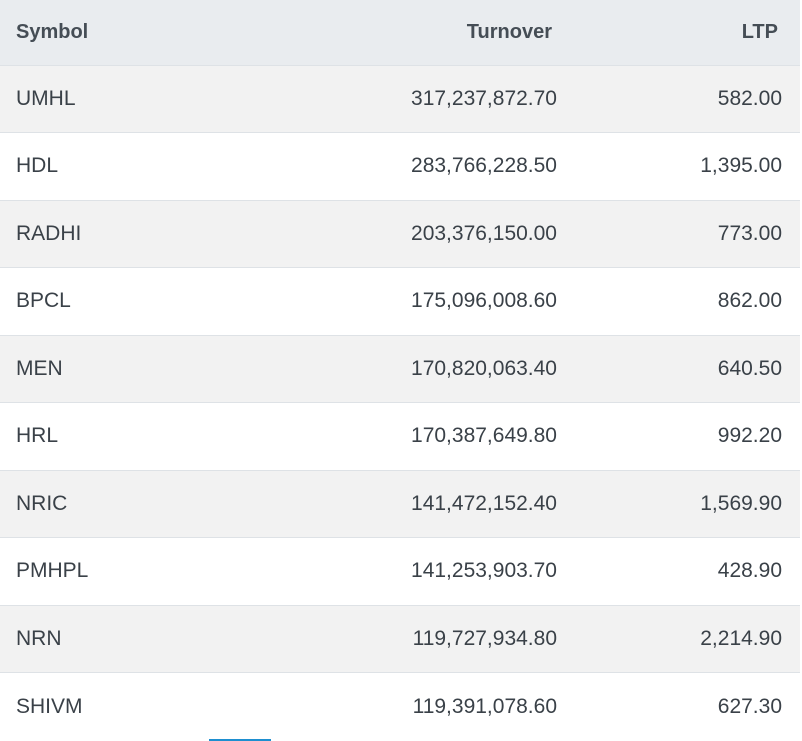 The image size is (802, 741). What do you see at coordinates (424, 706) in the screenshot?
I see `cell-turnover: 119,391,078.60` at bounding box center [424, 706].